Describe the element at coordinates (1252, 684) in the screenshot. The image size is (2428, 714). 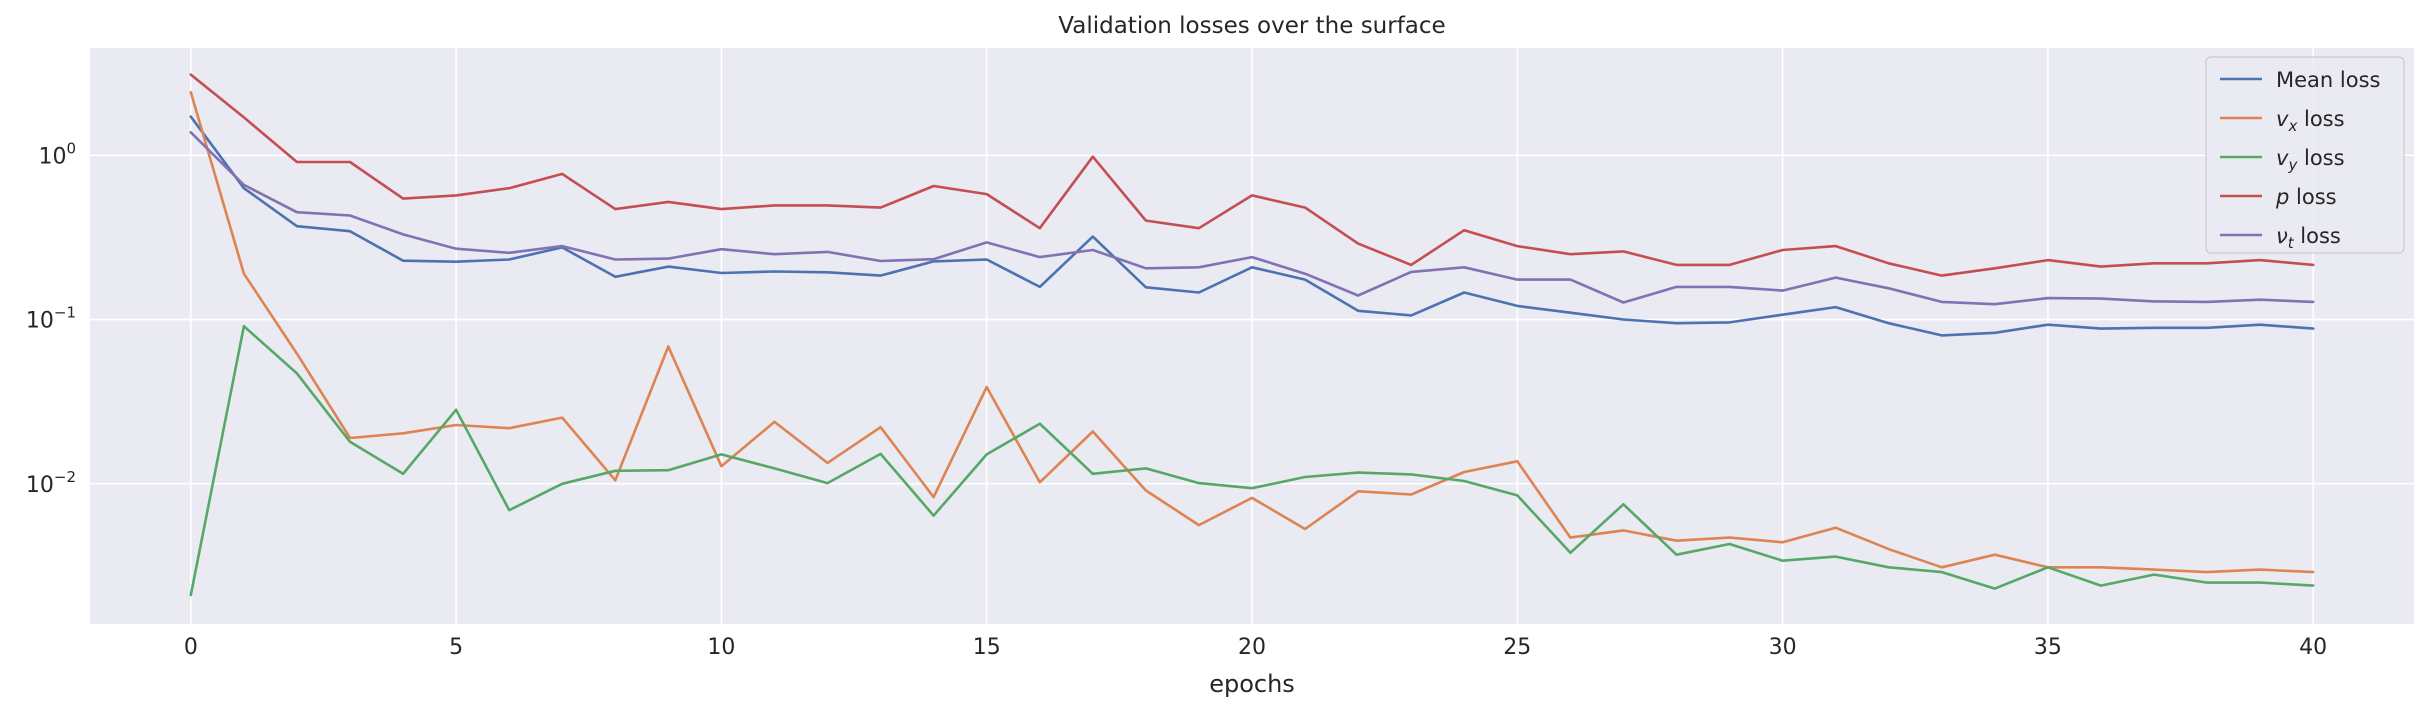
I see `x-axis-label: epochs` at that location.